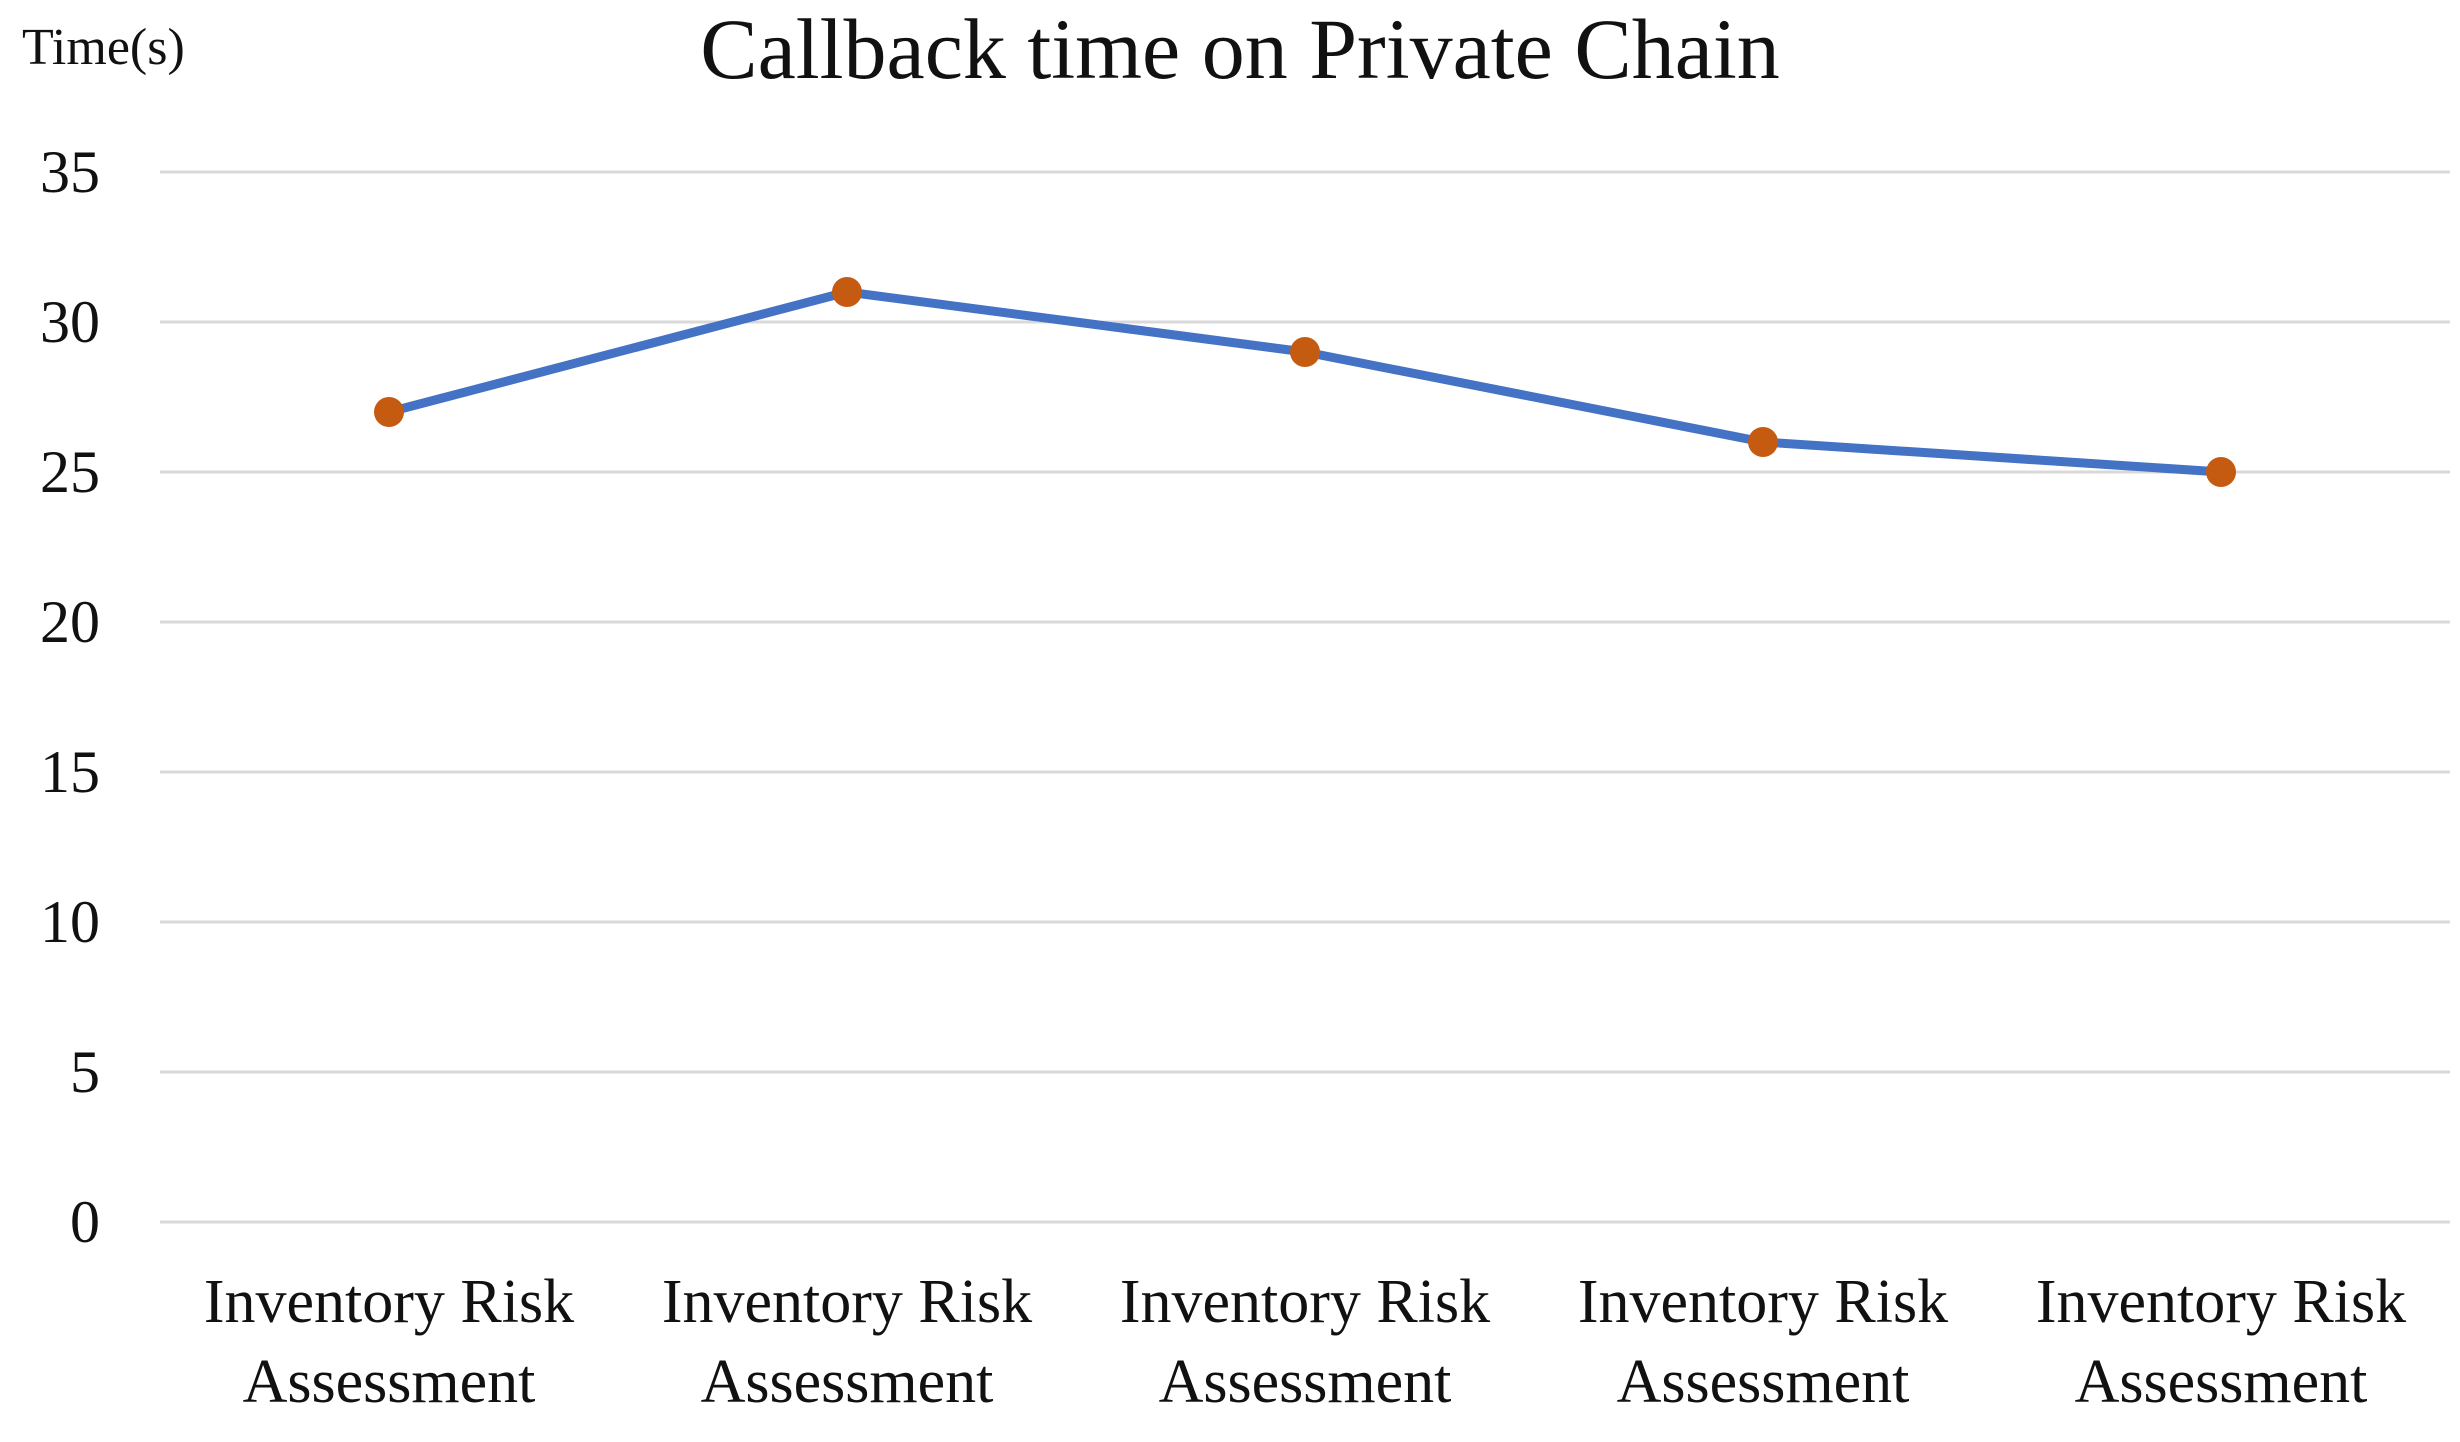  What do you see at coordinates (1240, 49) in the screenshot?
I see `chart-title: Callback time on Private Chain` at bounding box center [1240, 49].